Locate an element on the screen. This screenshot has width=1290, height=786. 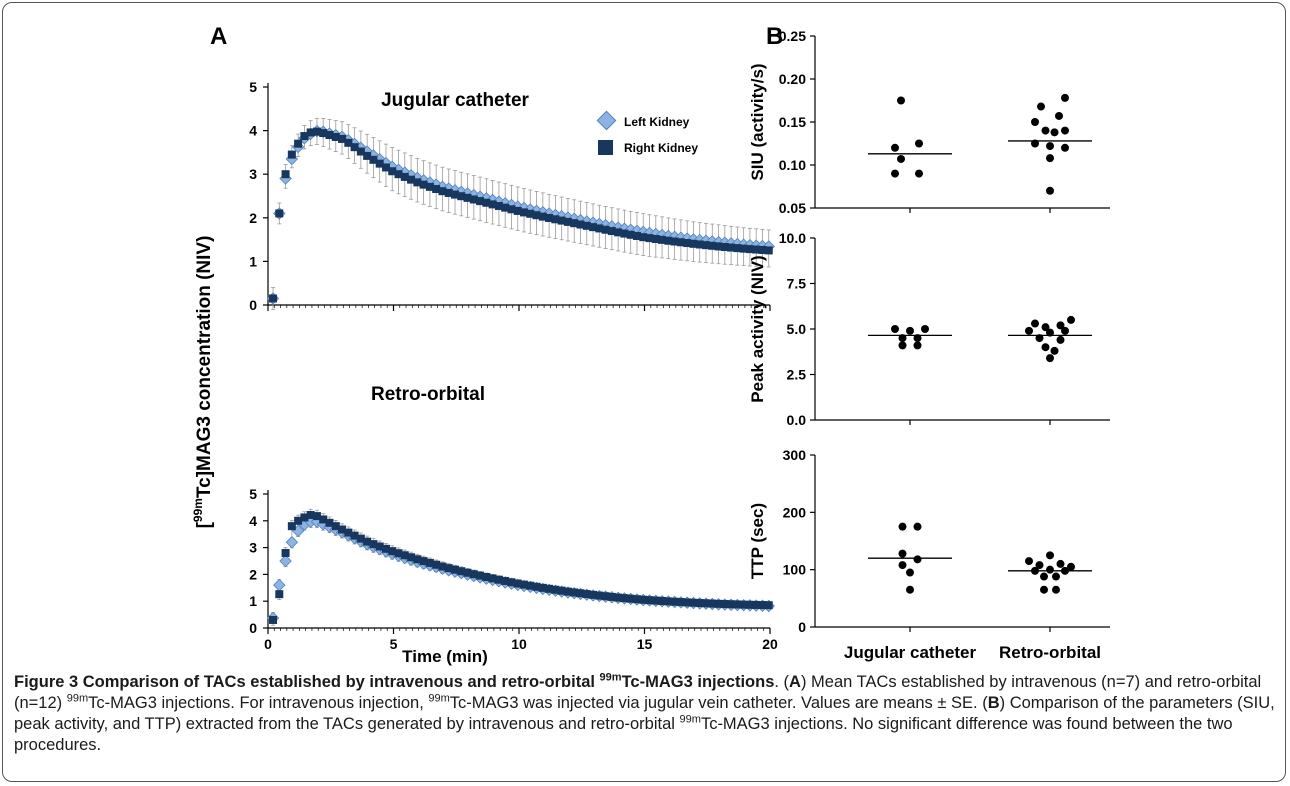
a-bot-x-tick-label: 5 is located at coordinates (394, 644).